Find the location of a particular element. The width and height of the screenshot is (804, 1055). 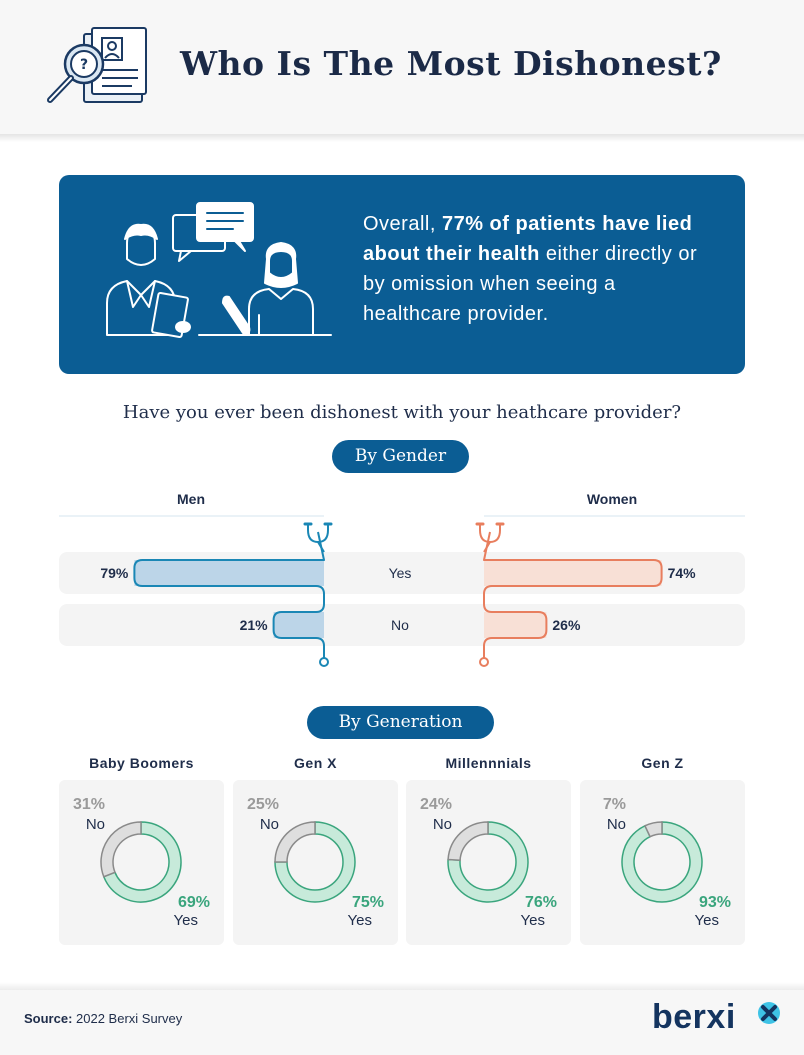

no-percent: 24% is located at coordinates (435, 804).